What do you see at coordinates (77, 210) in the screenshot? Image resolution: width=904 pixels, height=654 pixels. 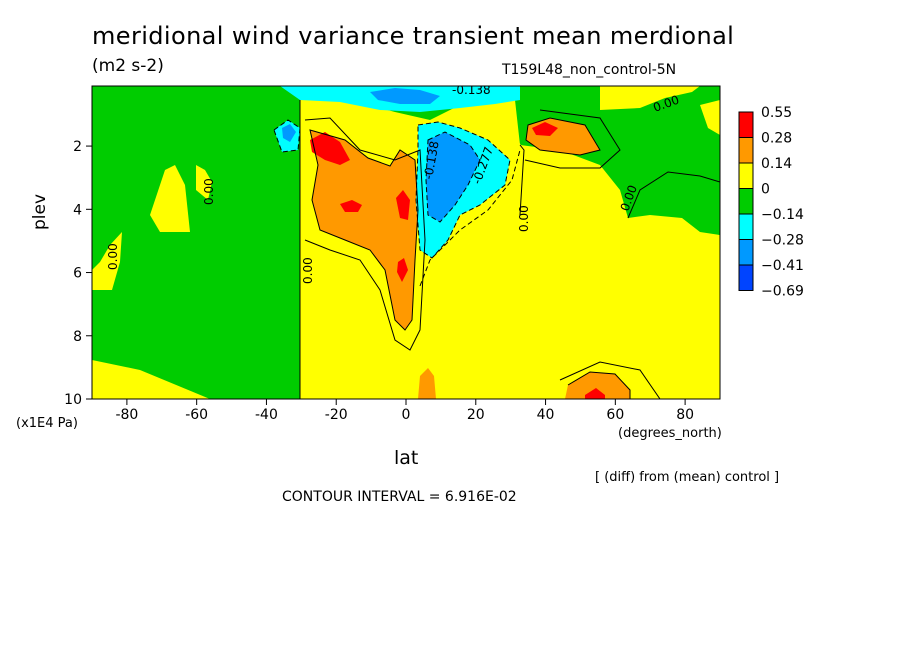 I see `y-tick-label: 4` at bounding box center [77, 210].